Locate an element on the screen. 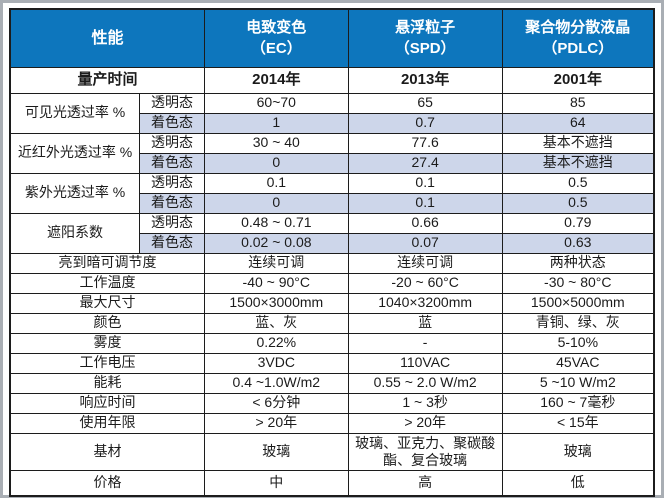  table-row: 能耗 0.4 ~1.0W/m2 0.55 ~ 2.0 W/m2 5 ~10 W/m2 is located at coordinates (332, 383).